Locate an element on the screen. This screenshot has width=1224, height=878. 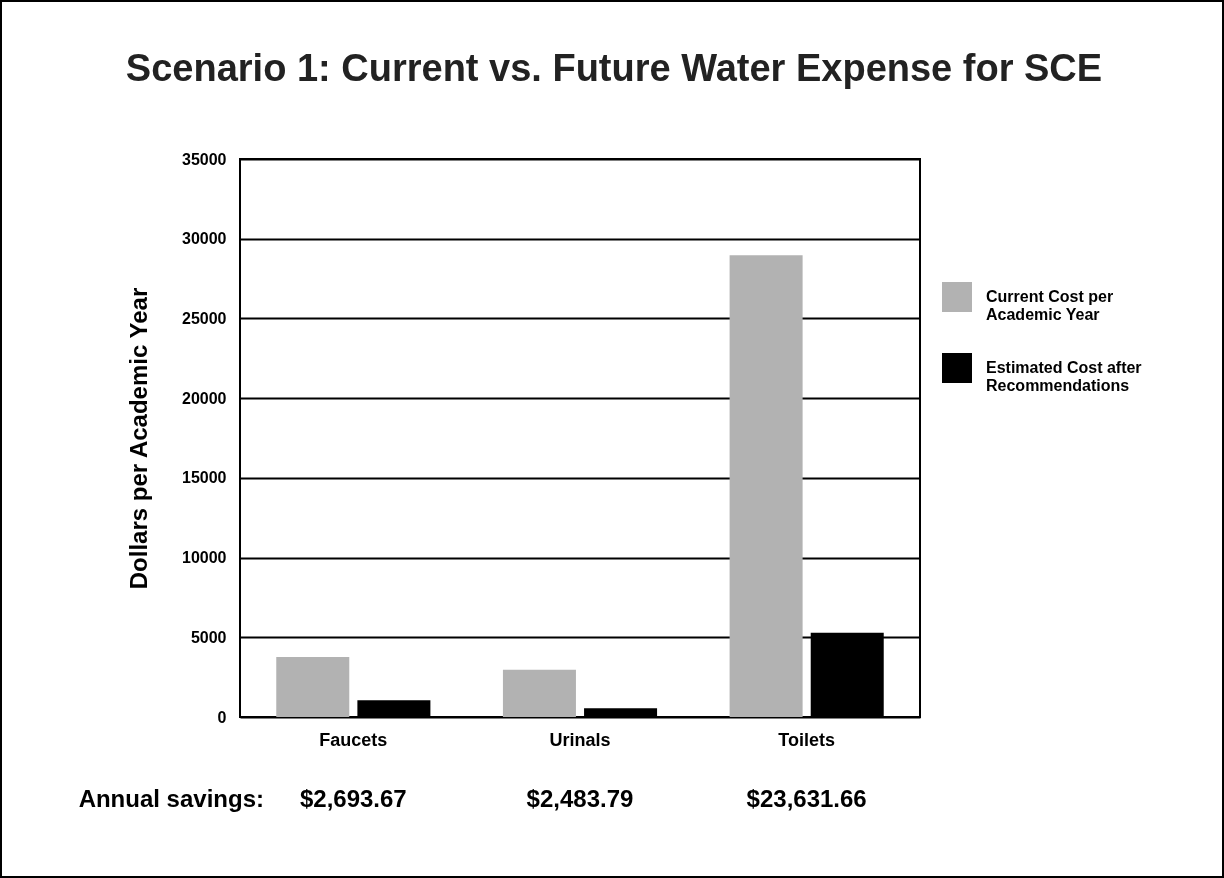
y-tick-label: 20000 is located at coordinates (204, 398).